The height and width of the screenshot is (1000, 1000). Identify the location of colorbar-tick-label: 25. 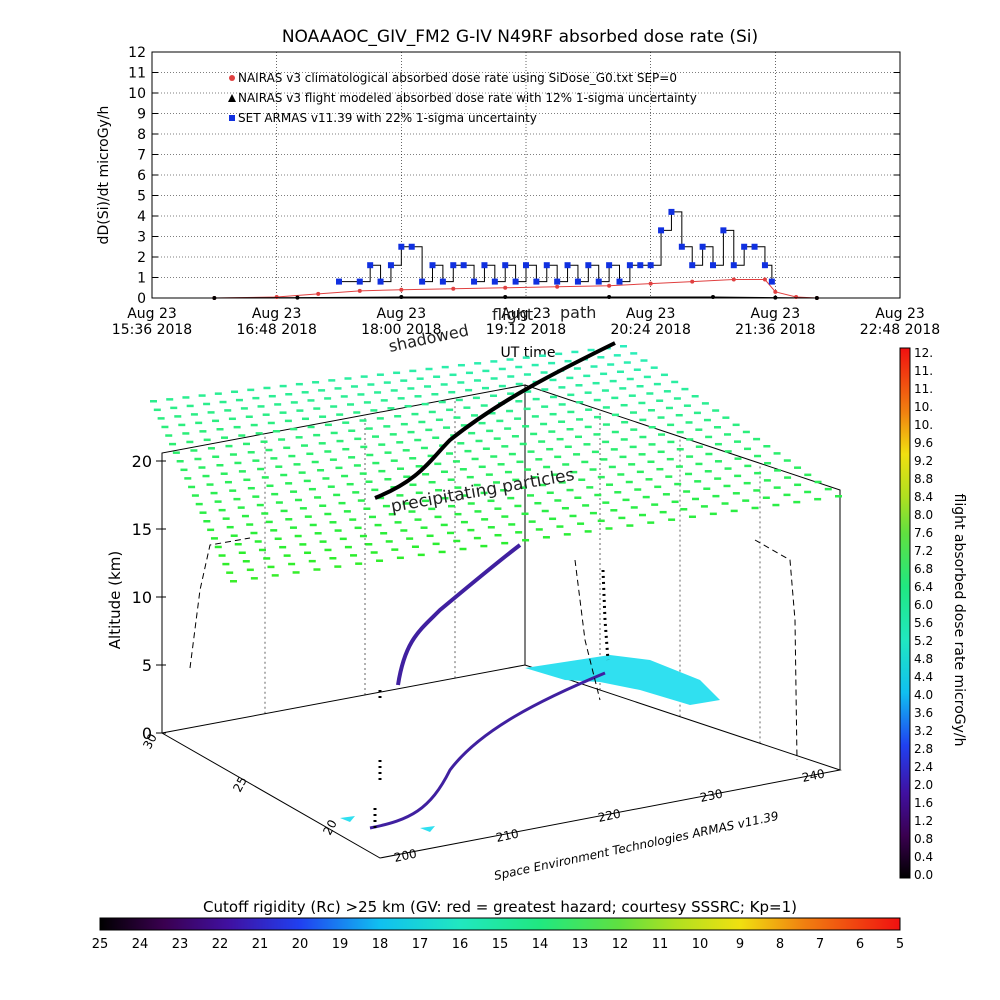
(100, 944).